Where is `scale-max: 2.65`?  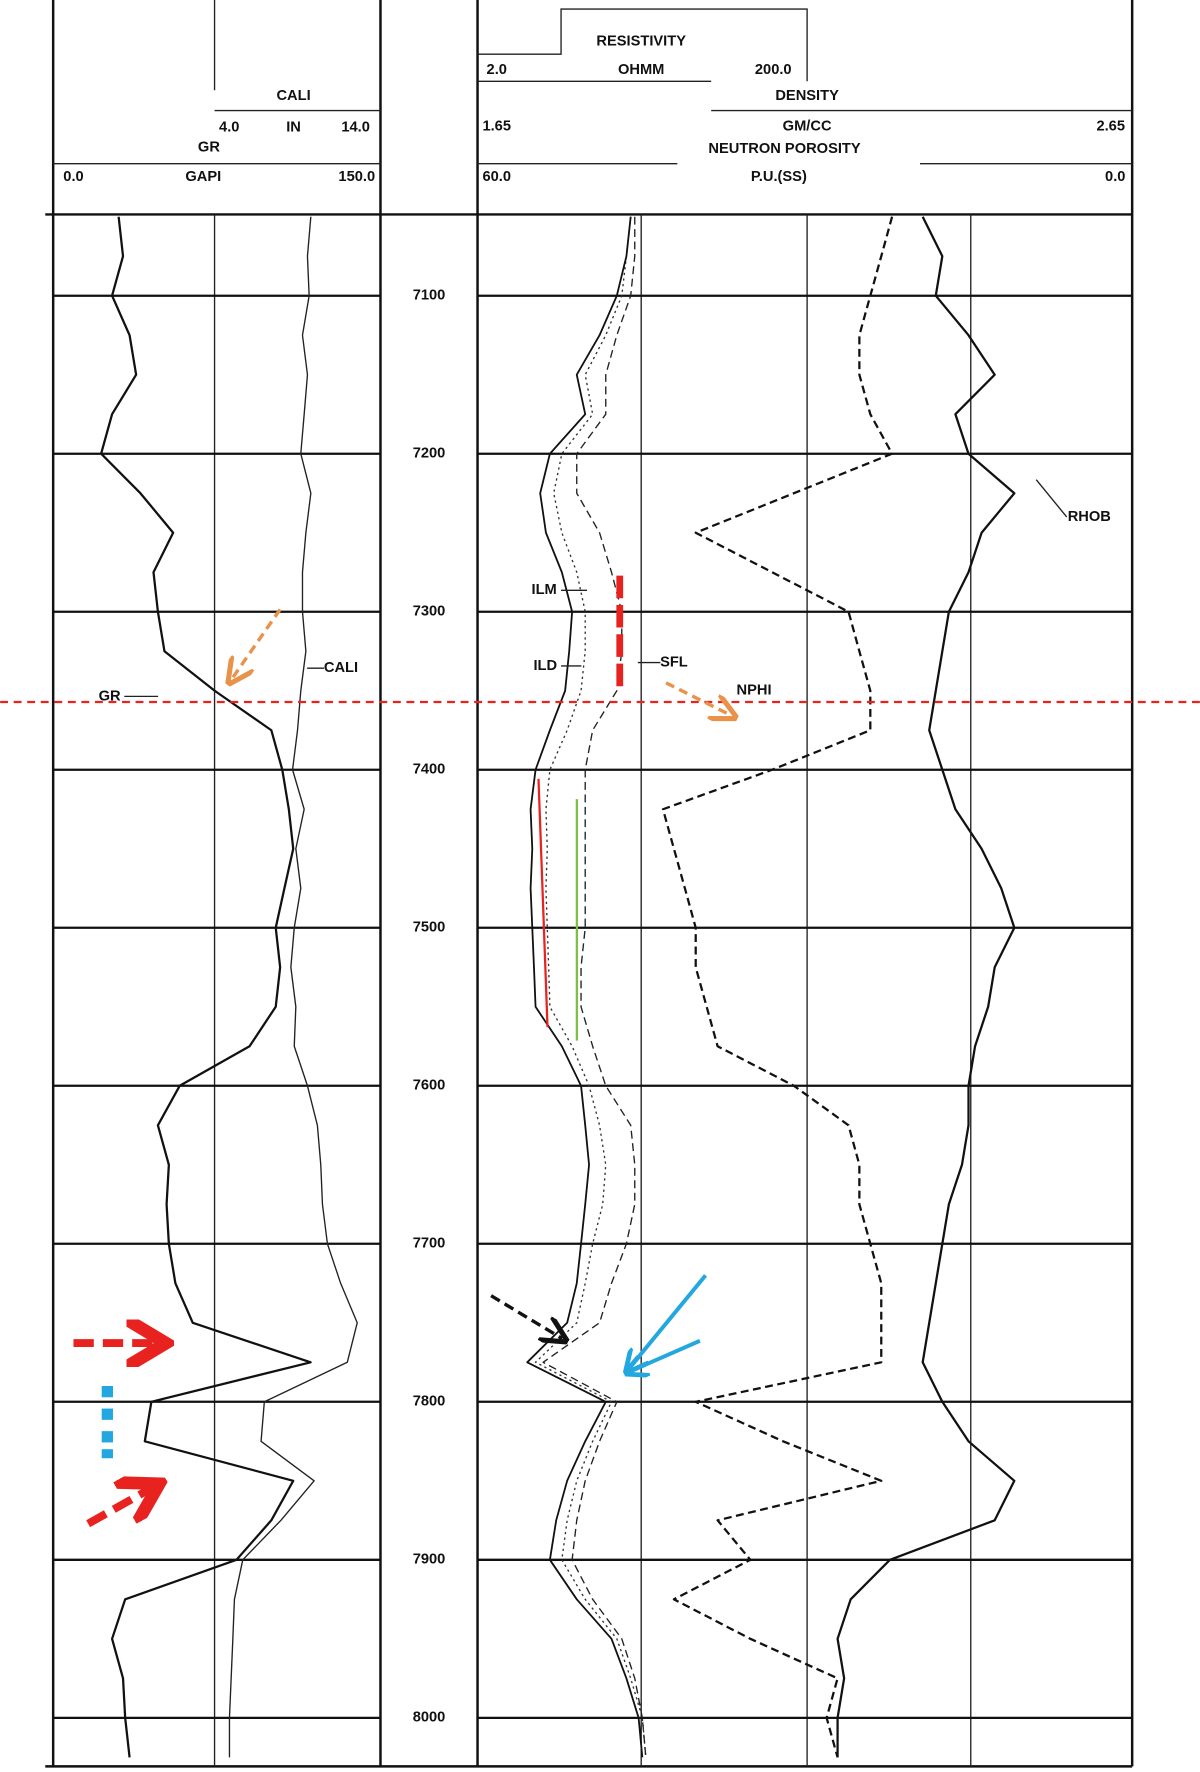
scale-max: 2.65 is located at coordinates (1110, 126).